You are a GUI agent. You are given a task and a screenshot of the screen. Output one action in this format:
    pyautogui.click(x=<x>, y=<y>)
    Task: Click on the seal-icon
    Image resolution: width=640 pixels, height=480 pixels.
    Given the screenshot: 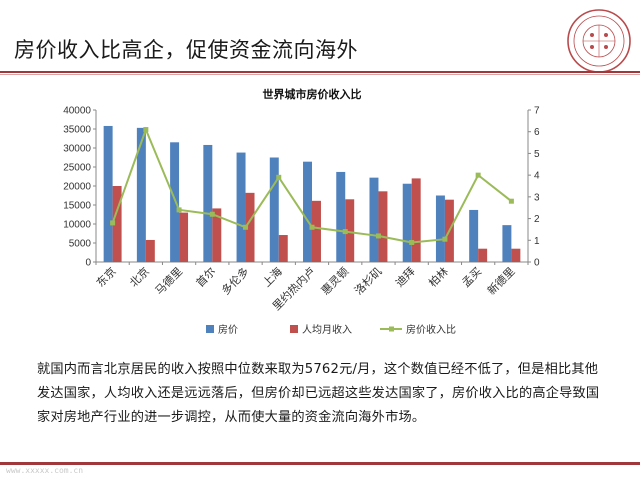 What is the action you would take?
    pyautogui.click(x=599, y=41)
    